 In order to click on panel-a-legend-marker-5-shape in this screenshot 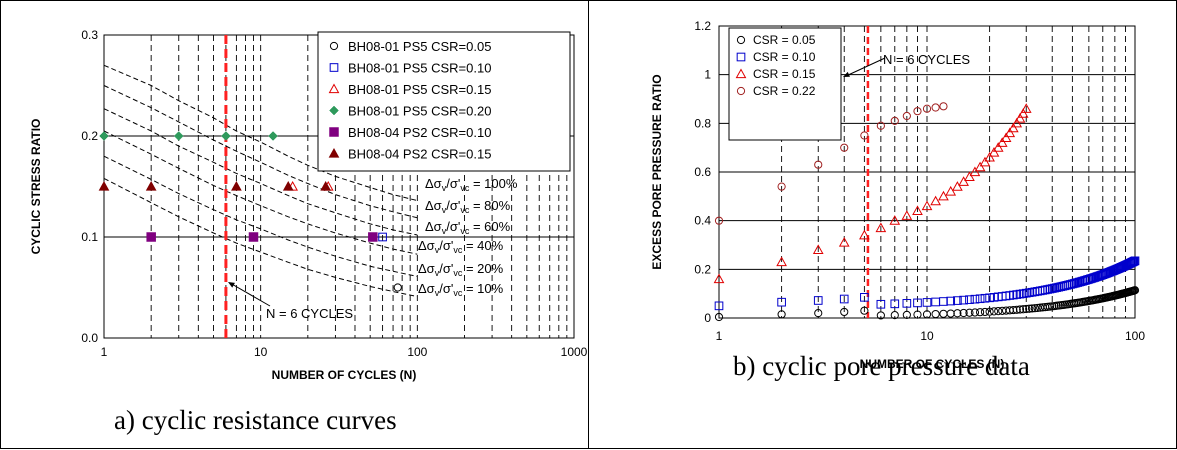, I will do `click(334, 152)`.